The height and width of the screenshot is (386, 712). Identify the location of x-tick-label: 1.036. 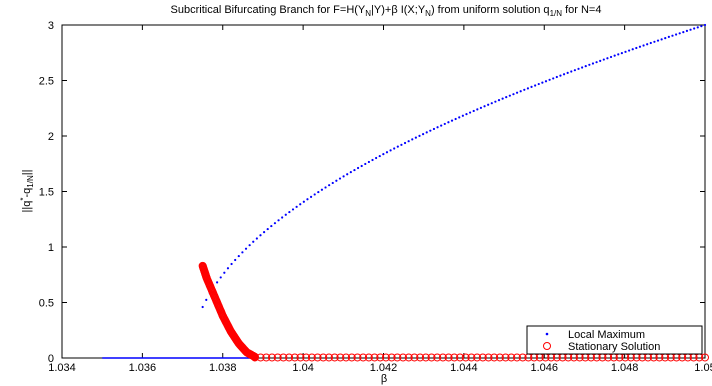
(143, 368).